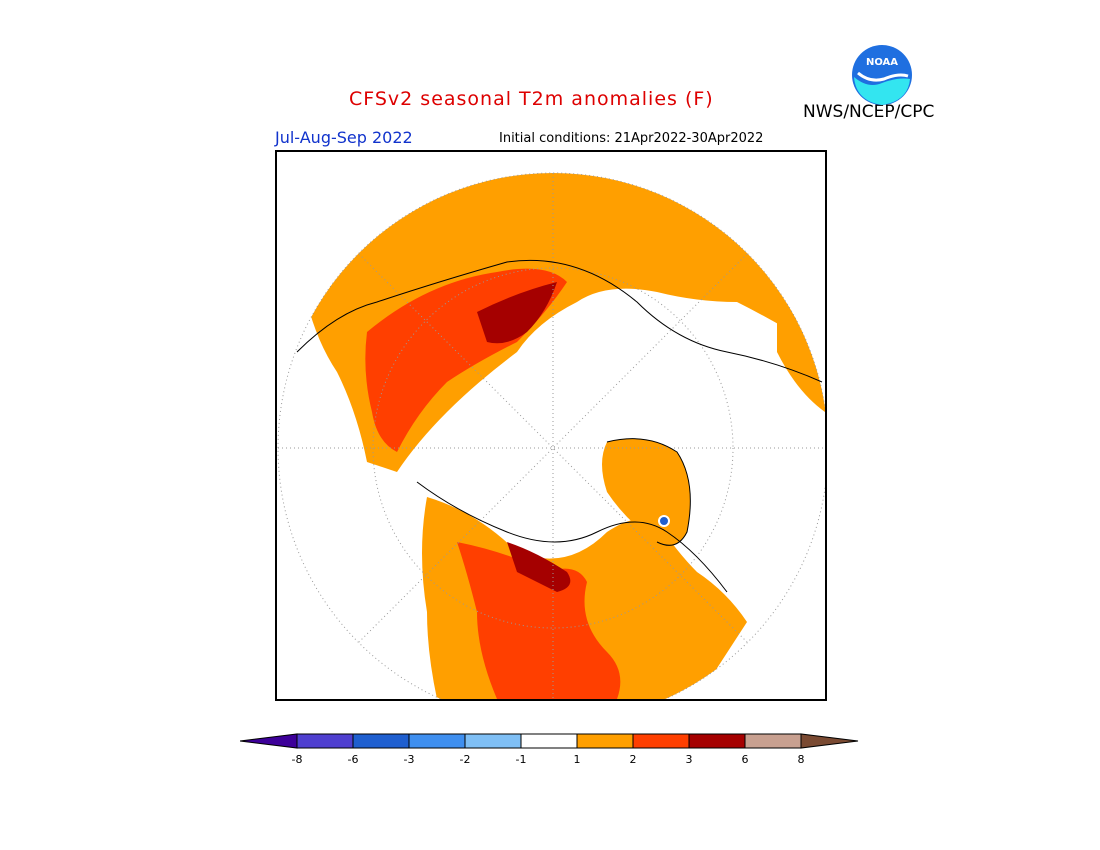 The height and width of the screenshot is (850, 1100). I want to click on anomaly-region-siberia, so click(517, 313).